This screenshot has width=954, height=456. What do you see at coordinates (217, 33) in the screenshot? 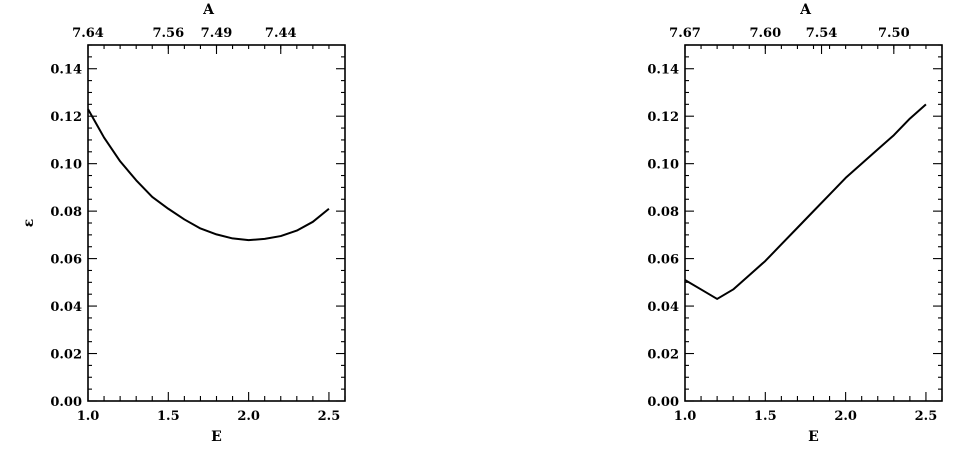
I see `top-tick-label: 7.49` at bounding box center [217, 33].